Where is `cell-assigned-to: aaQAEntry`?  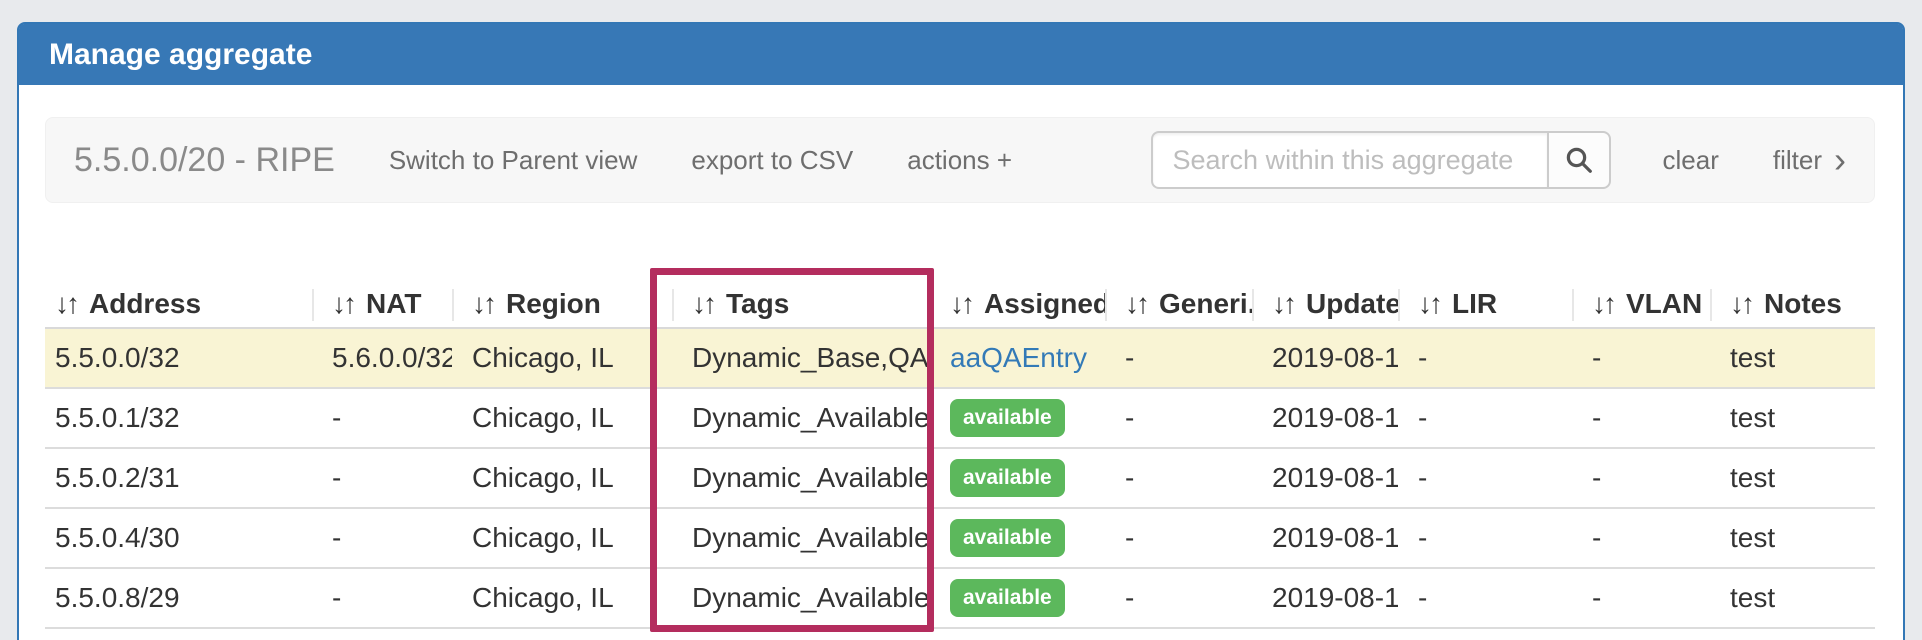
cell-assigned-to: aaQAEntry is located at coordinates (1017, 358).